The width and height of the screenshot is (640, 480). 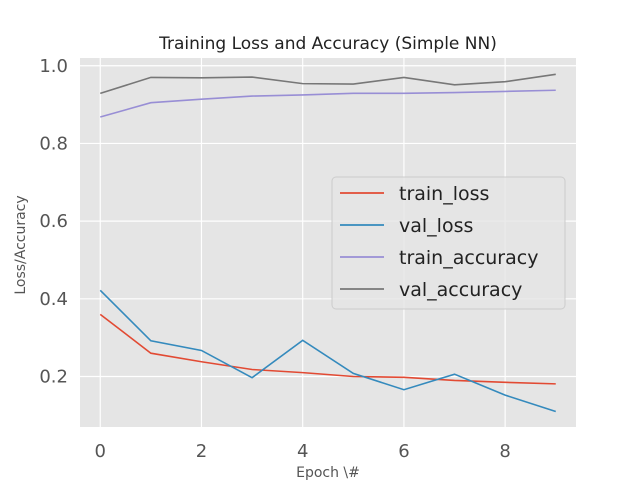 What do you see at coordinates (327, 44) in the screenshot?
I see `chart-title: Training Loss and Accuracy (Simple NN)` at bounding box center [327, 44].